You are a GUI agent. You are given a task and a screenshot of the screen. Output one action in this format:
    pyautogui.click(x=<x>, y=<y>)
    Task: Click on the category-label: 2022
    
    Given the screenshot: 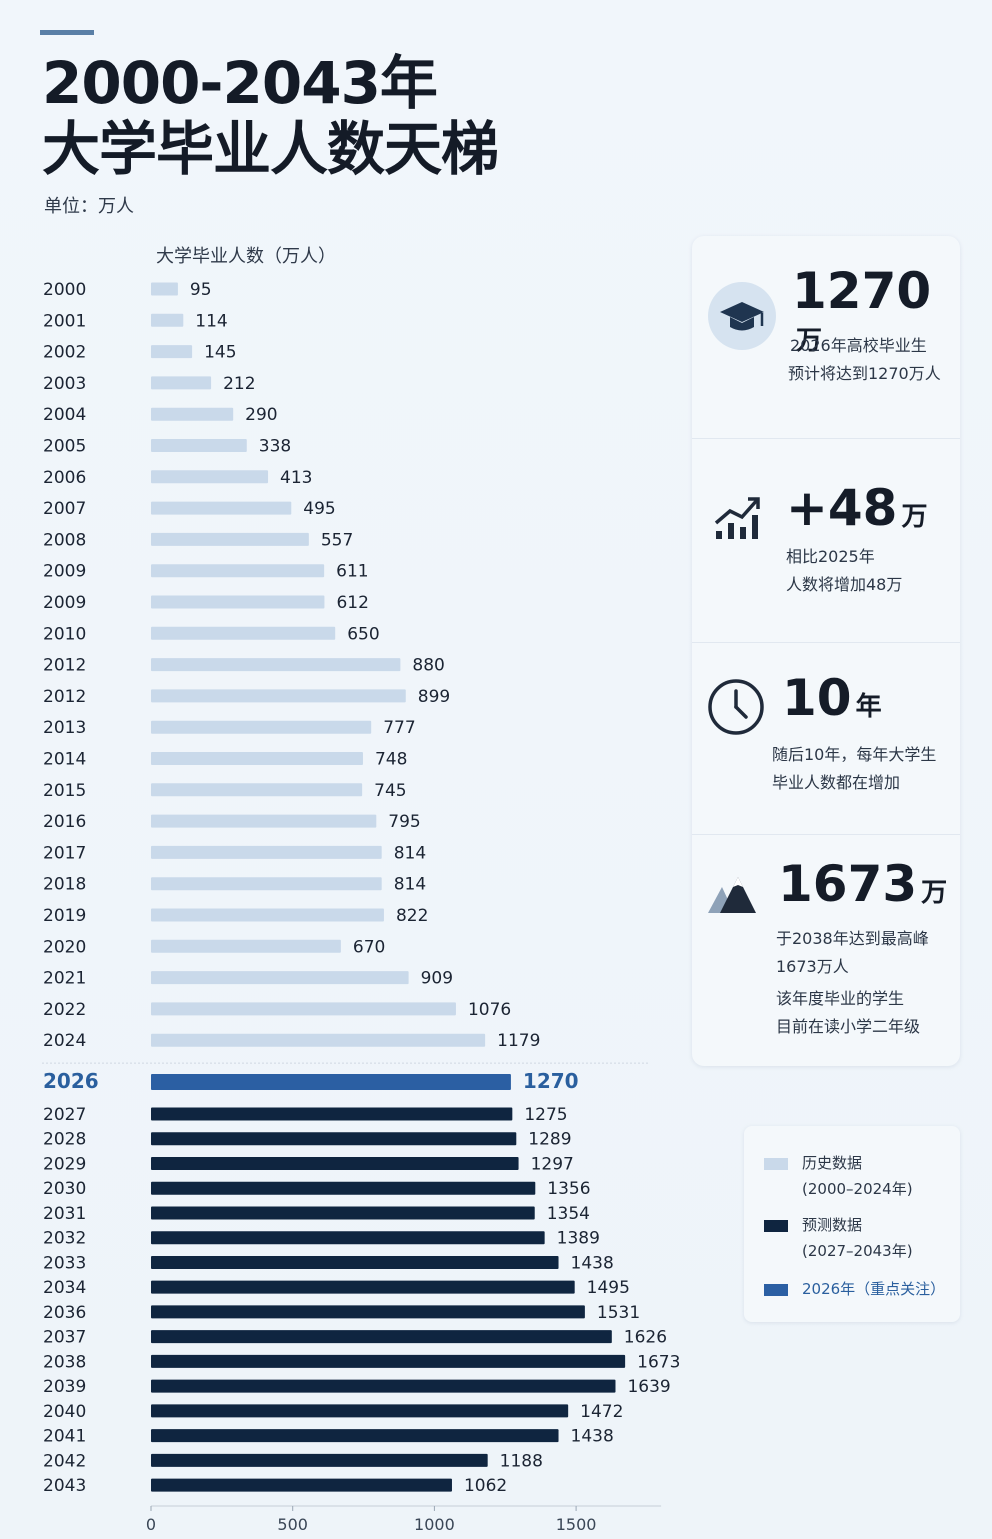 What is the action you would take?
    pyautogui.click(x=64, y=1010)
    